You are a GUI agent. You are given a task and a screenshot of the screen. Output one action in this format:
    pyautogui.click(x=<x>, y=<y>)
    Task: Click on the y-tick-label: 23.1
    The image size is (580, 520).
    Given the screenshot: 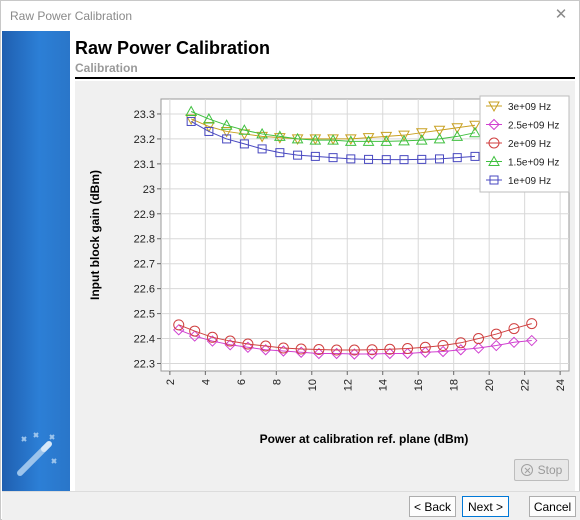 What is the action you would take?
    pyautogui.click(x=144, y=165)
    